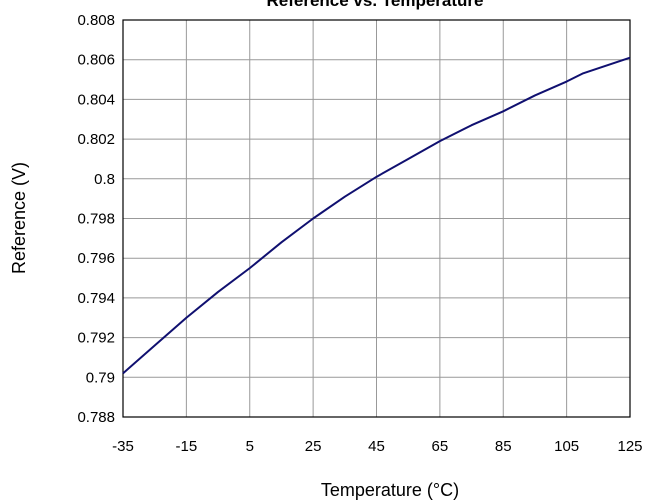 This screenshot has height=503, width=650. What do you see at coordinates (440, 446) in the screenshot?
I see `x-tick-label: 65` at bounding box center [440, 446].